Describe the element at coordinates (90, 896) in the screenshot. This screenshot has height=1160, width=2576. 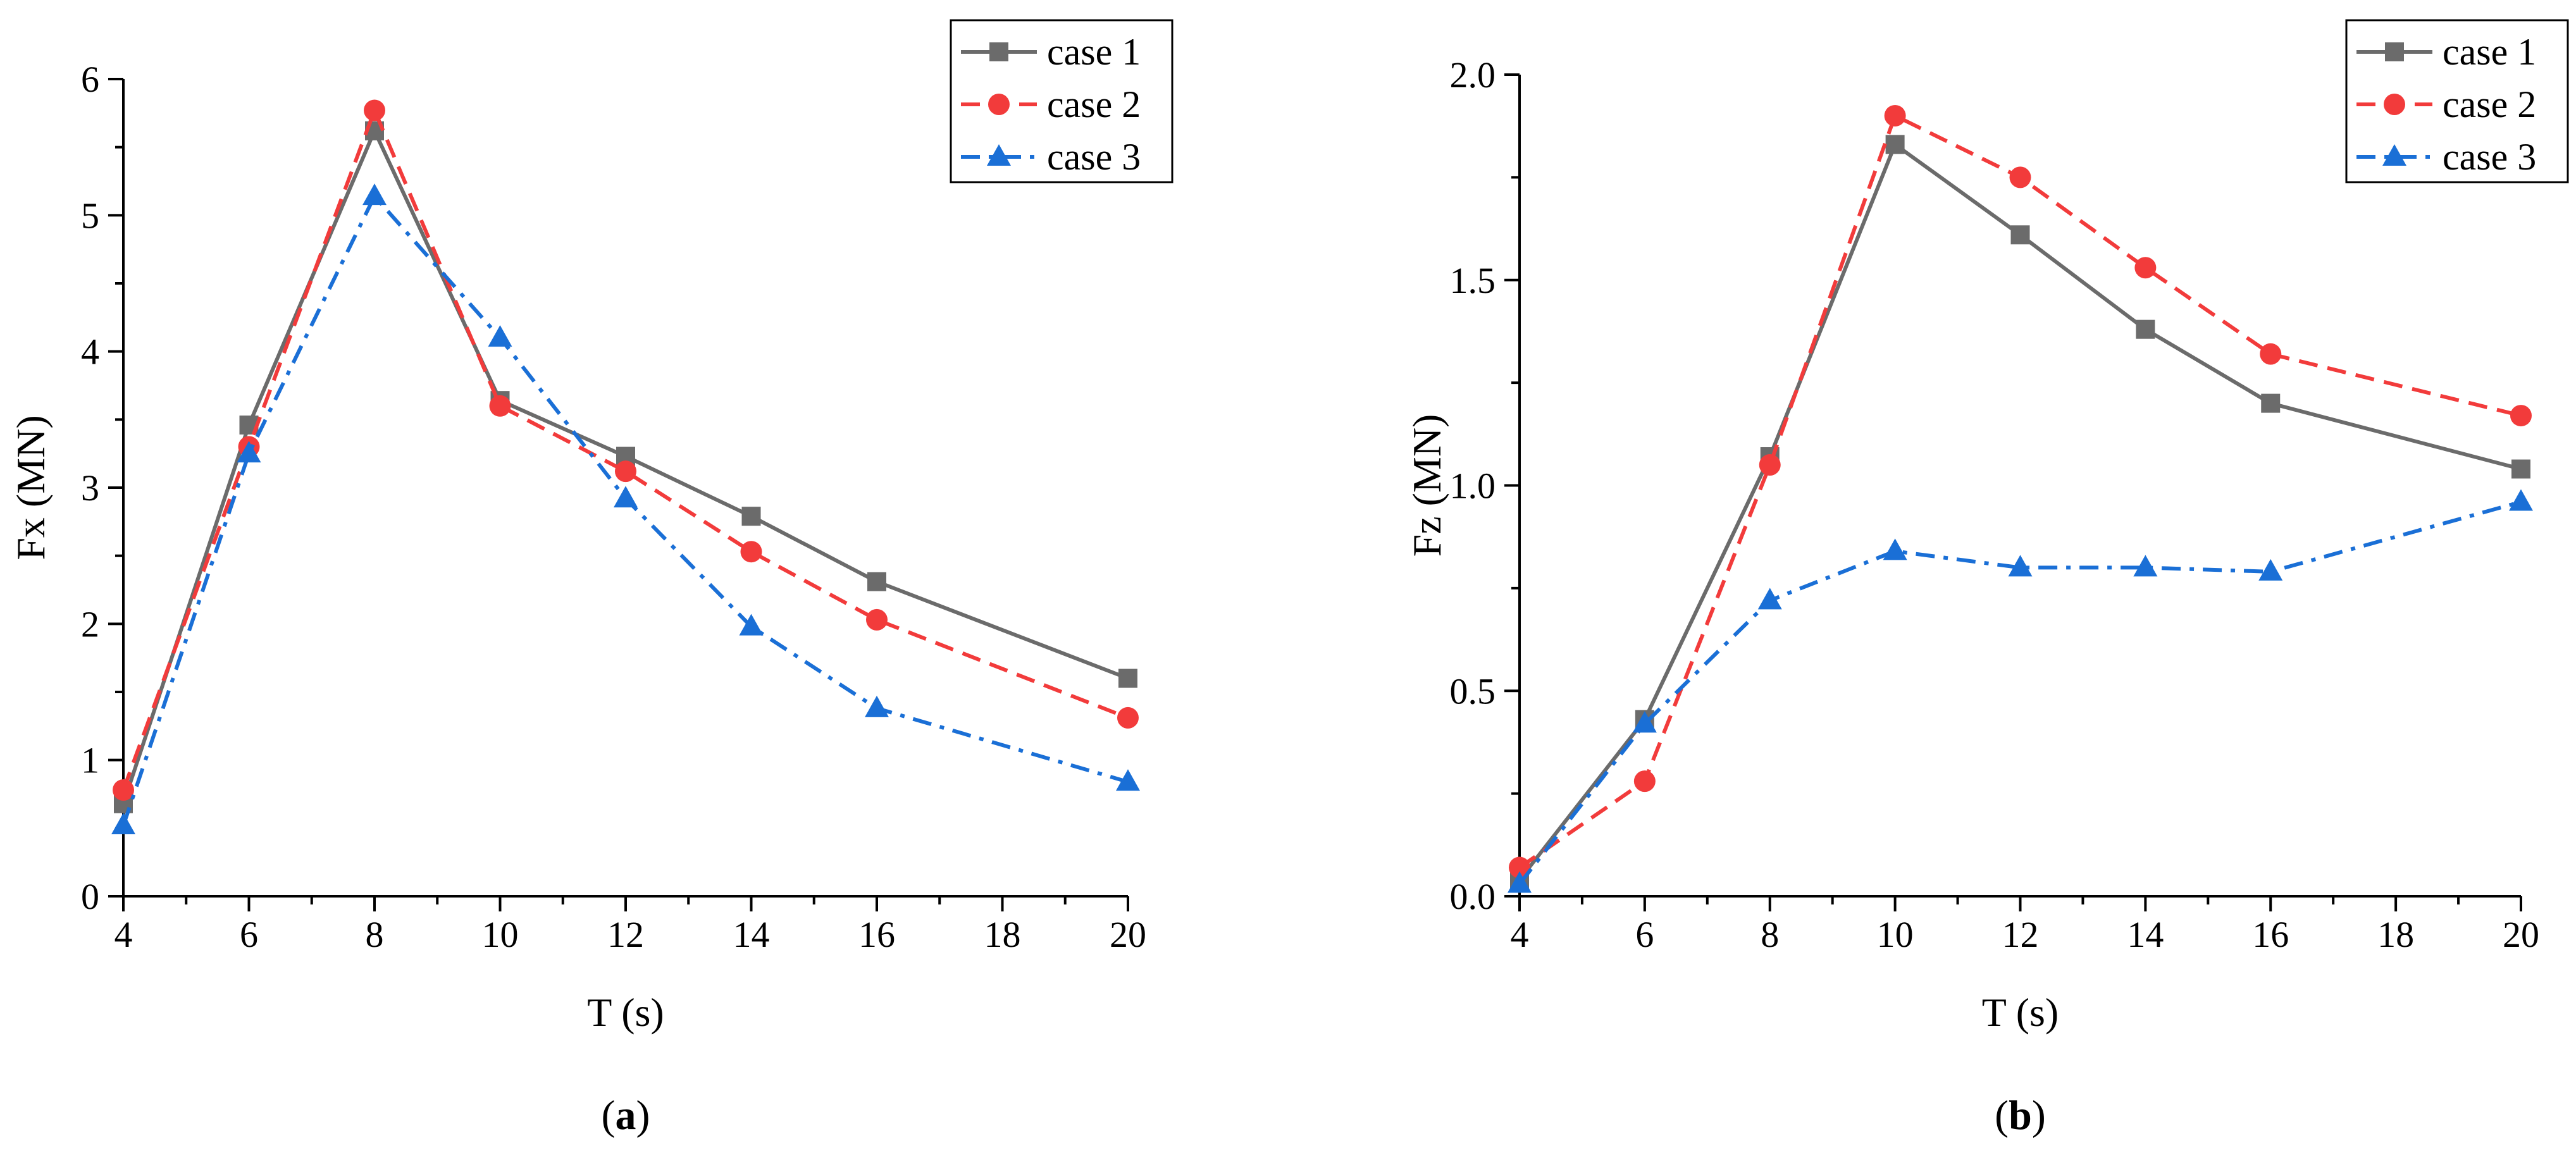
I see `y-tick-label: 0` at that location.